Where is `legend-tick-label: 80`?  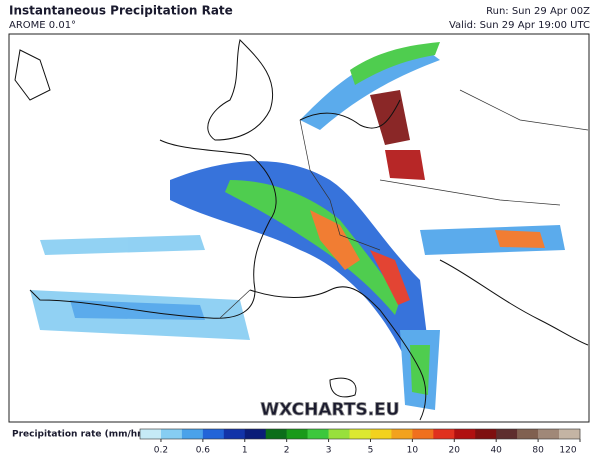
legend-tick-label: 80 is located at coordinates (538, 451).